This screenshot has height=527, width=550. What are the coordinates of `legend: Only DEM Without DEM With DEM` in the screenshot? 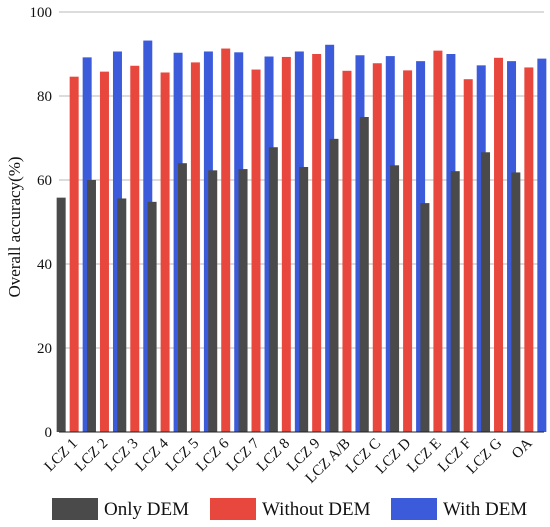 It's located at (289, 509).